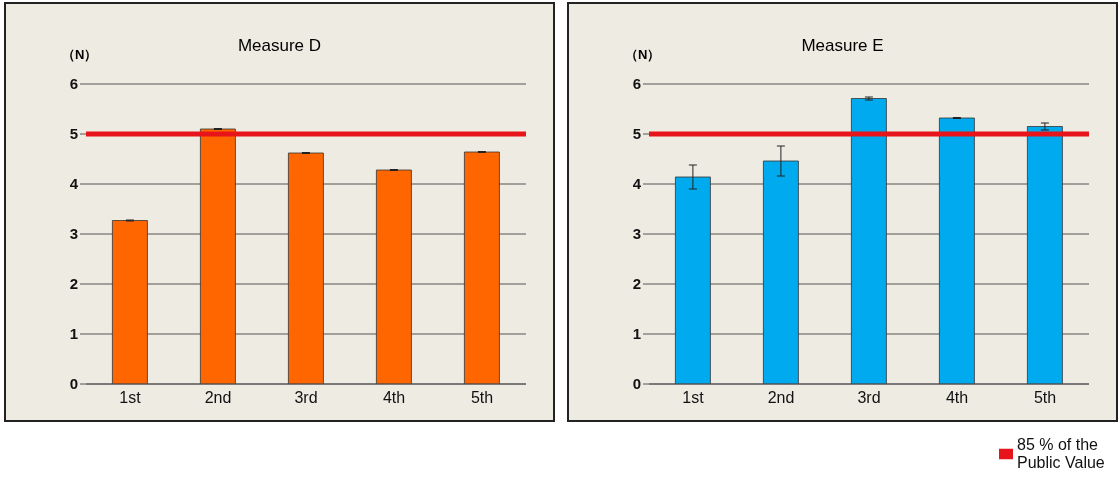 The height and width of the screenshot is (495, 1118). Describe the element at coordinates (279, 45) in the screenshot. I see `chart-title: Measure D` at that location.